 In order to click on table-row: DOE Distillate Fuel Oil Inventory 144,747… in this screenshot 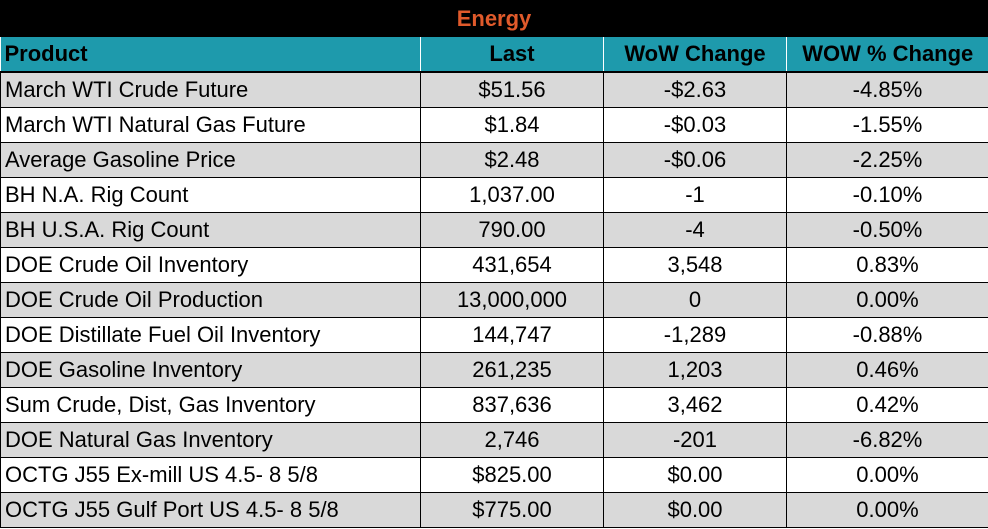, I will do `click(494, 335)`.